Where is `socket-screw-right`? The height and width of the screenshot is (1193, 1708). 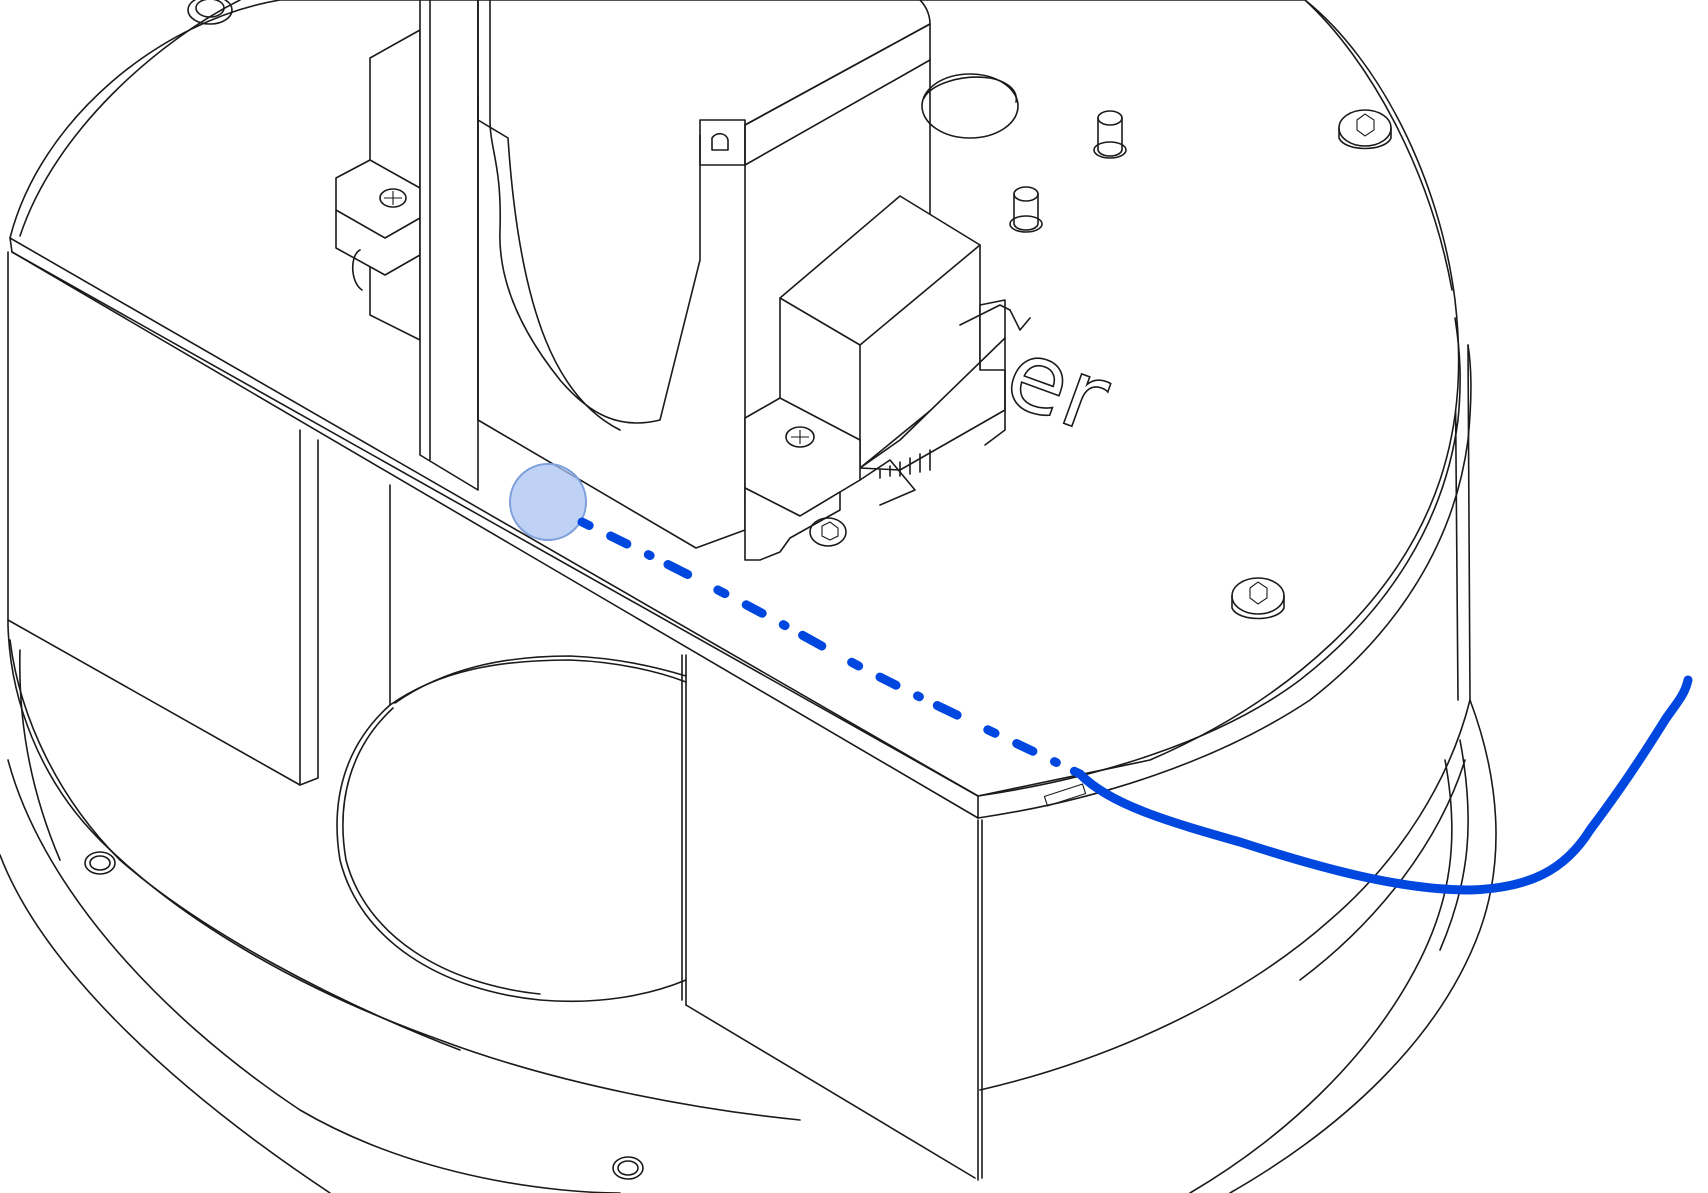 socket-screw-right is located at coordinates (1365, 129).